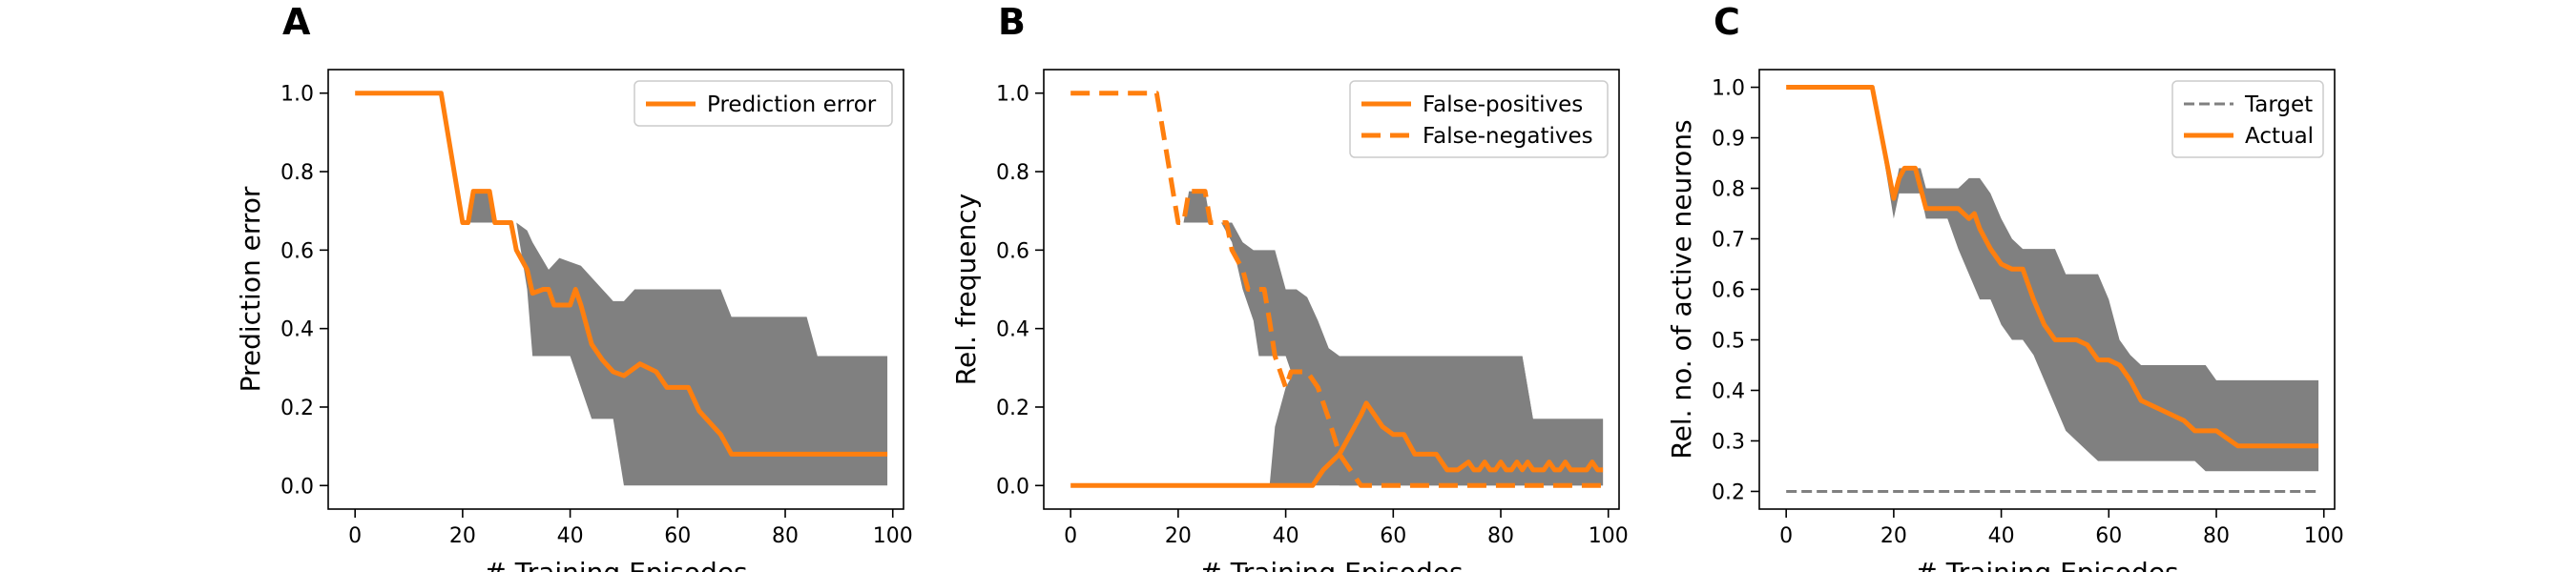 The image size is (2576, 572). I want to click on legend-entry-label: Actual, so click(2279, 136).